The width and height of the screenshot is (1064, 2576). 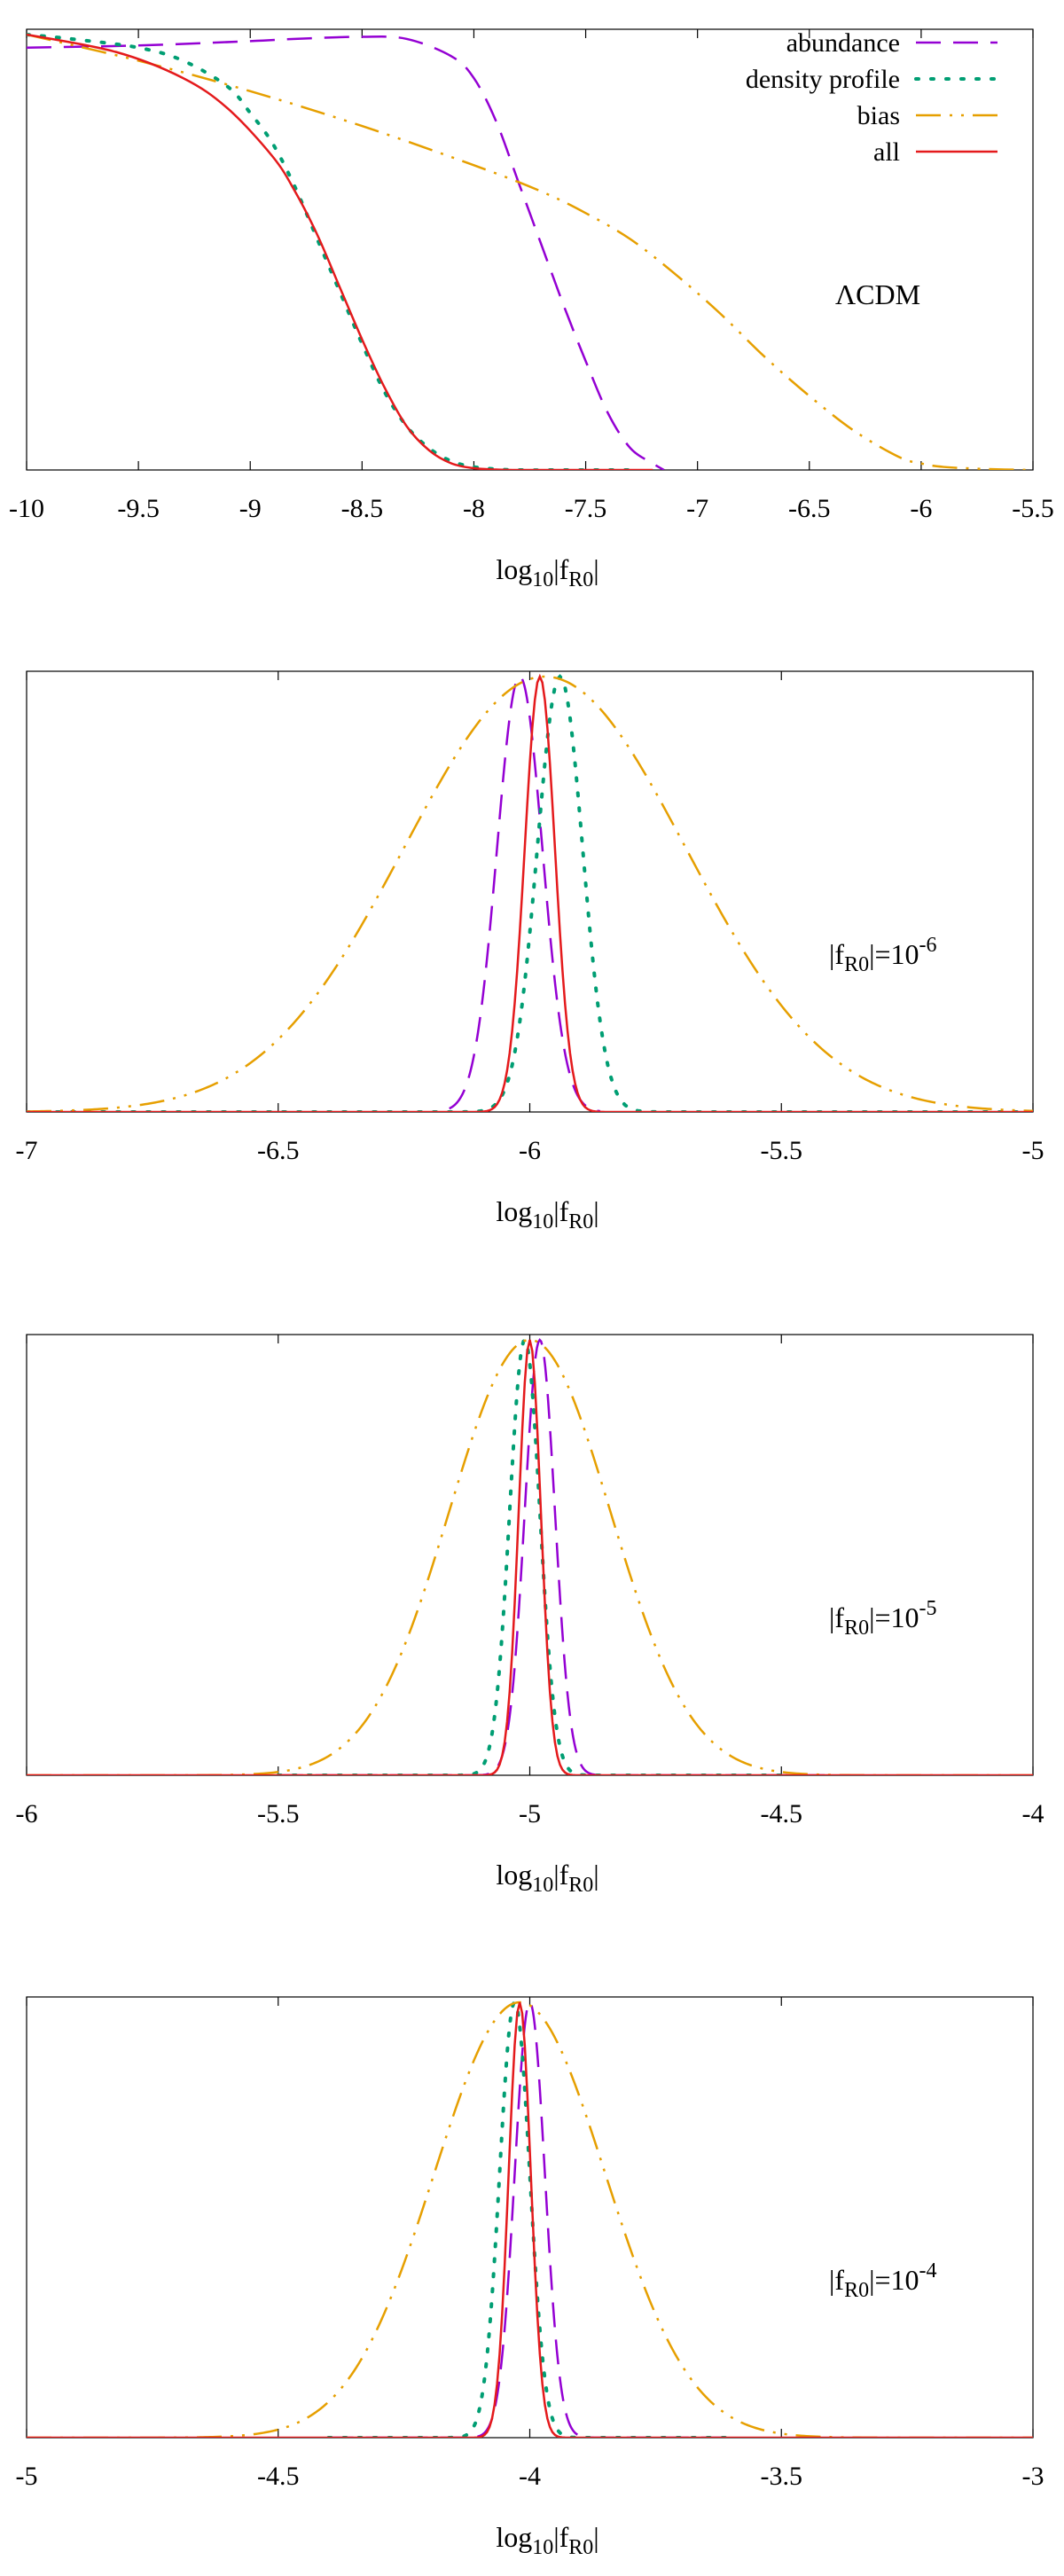 What do you see at coordinates (586, 508) in the screenshot?
I see `x-tick-label: -7.5` at bounding box center [586, 508].